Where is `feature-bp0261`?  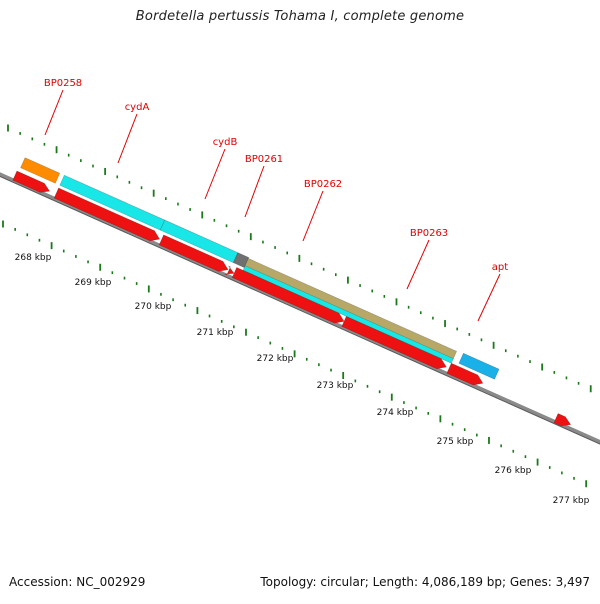
feature-bp0261 is located at coordinates (241, 260).